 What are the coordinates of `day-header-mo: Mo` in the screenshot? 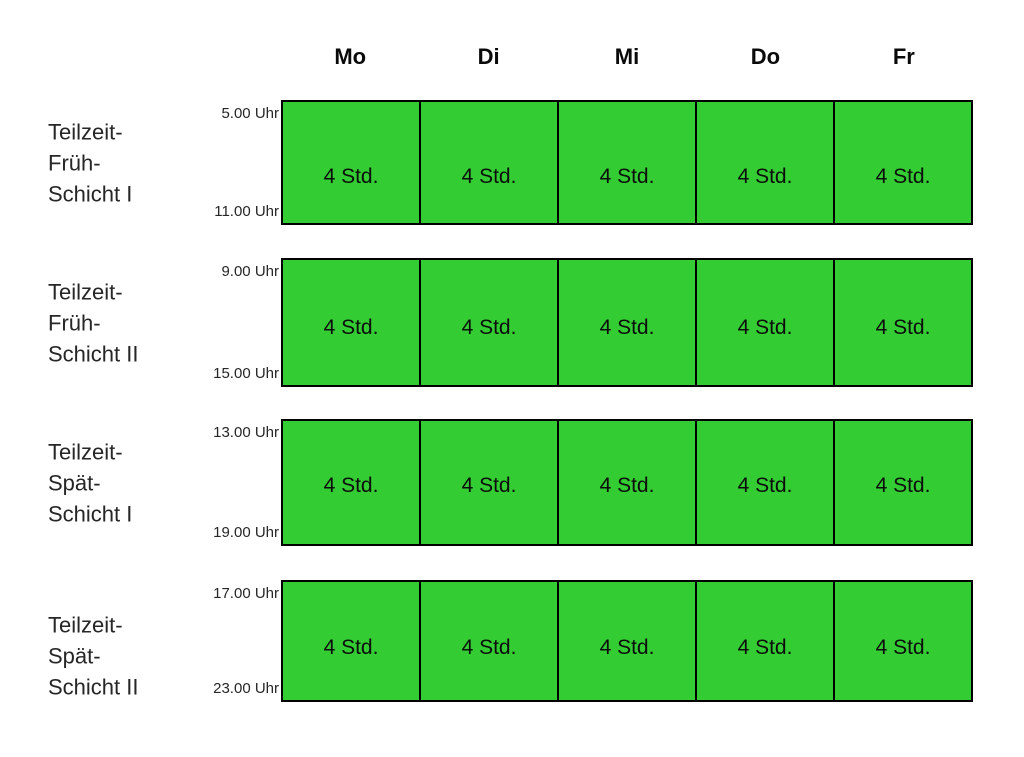 It's located at (350, 56).